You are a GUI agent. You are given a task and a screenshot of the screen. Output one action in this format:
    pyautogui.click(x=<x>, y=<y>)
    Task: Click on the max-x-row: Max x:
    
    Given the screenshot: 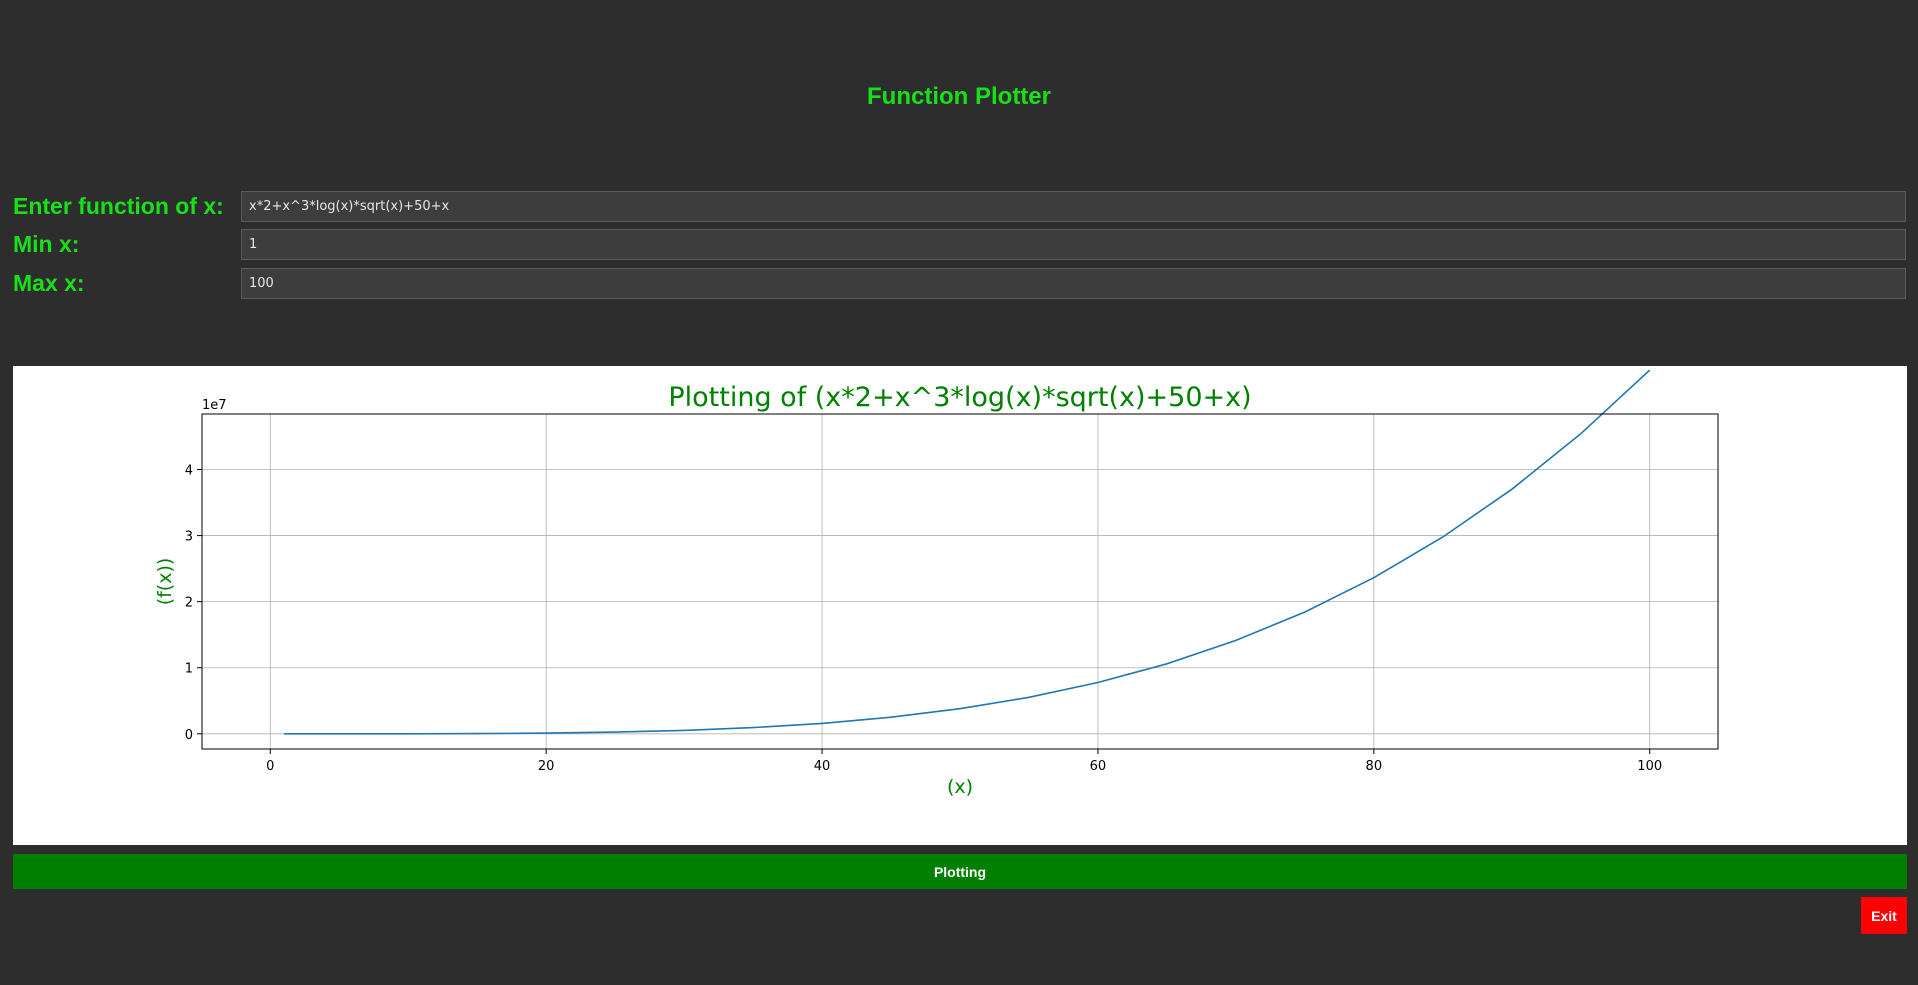 What is the action you would take?
    pyautogui.click(x=959, y=283)
    